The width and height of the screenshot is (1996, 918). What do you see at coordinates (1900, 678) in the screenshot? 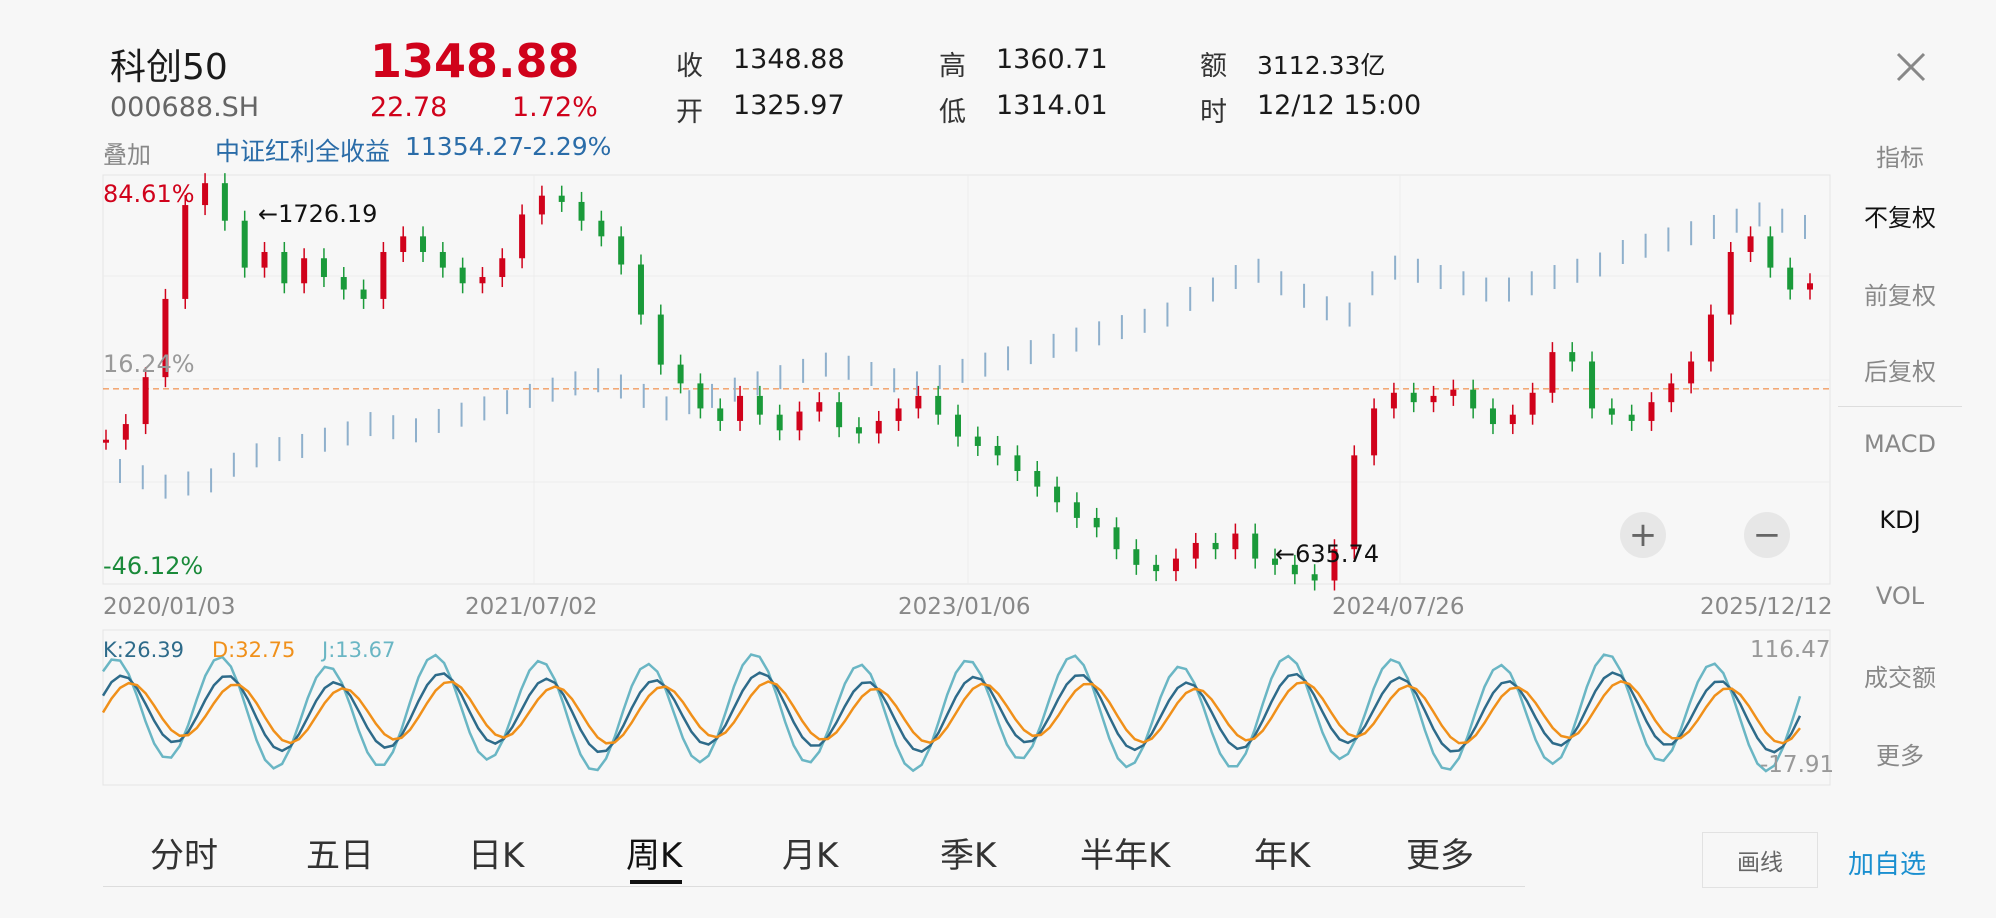
I see `side-menu-item: 成交额` at bounding box center [1900, 678].